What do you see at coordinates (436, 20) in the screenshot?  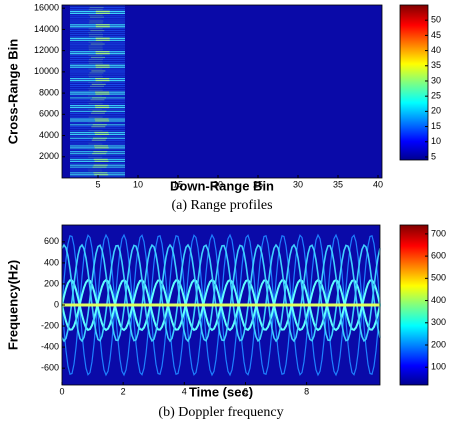 I see `colorbar-tick-label: 50` at bounding box center [436, 20].